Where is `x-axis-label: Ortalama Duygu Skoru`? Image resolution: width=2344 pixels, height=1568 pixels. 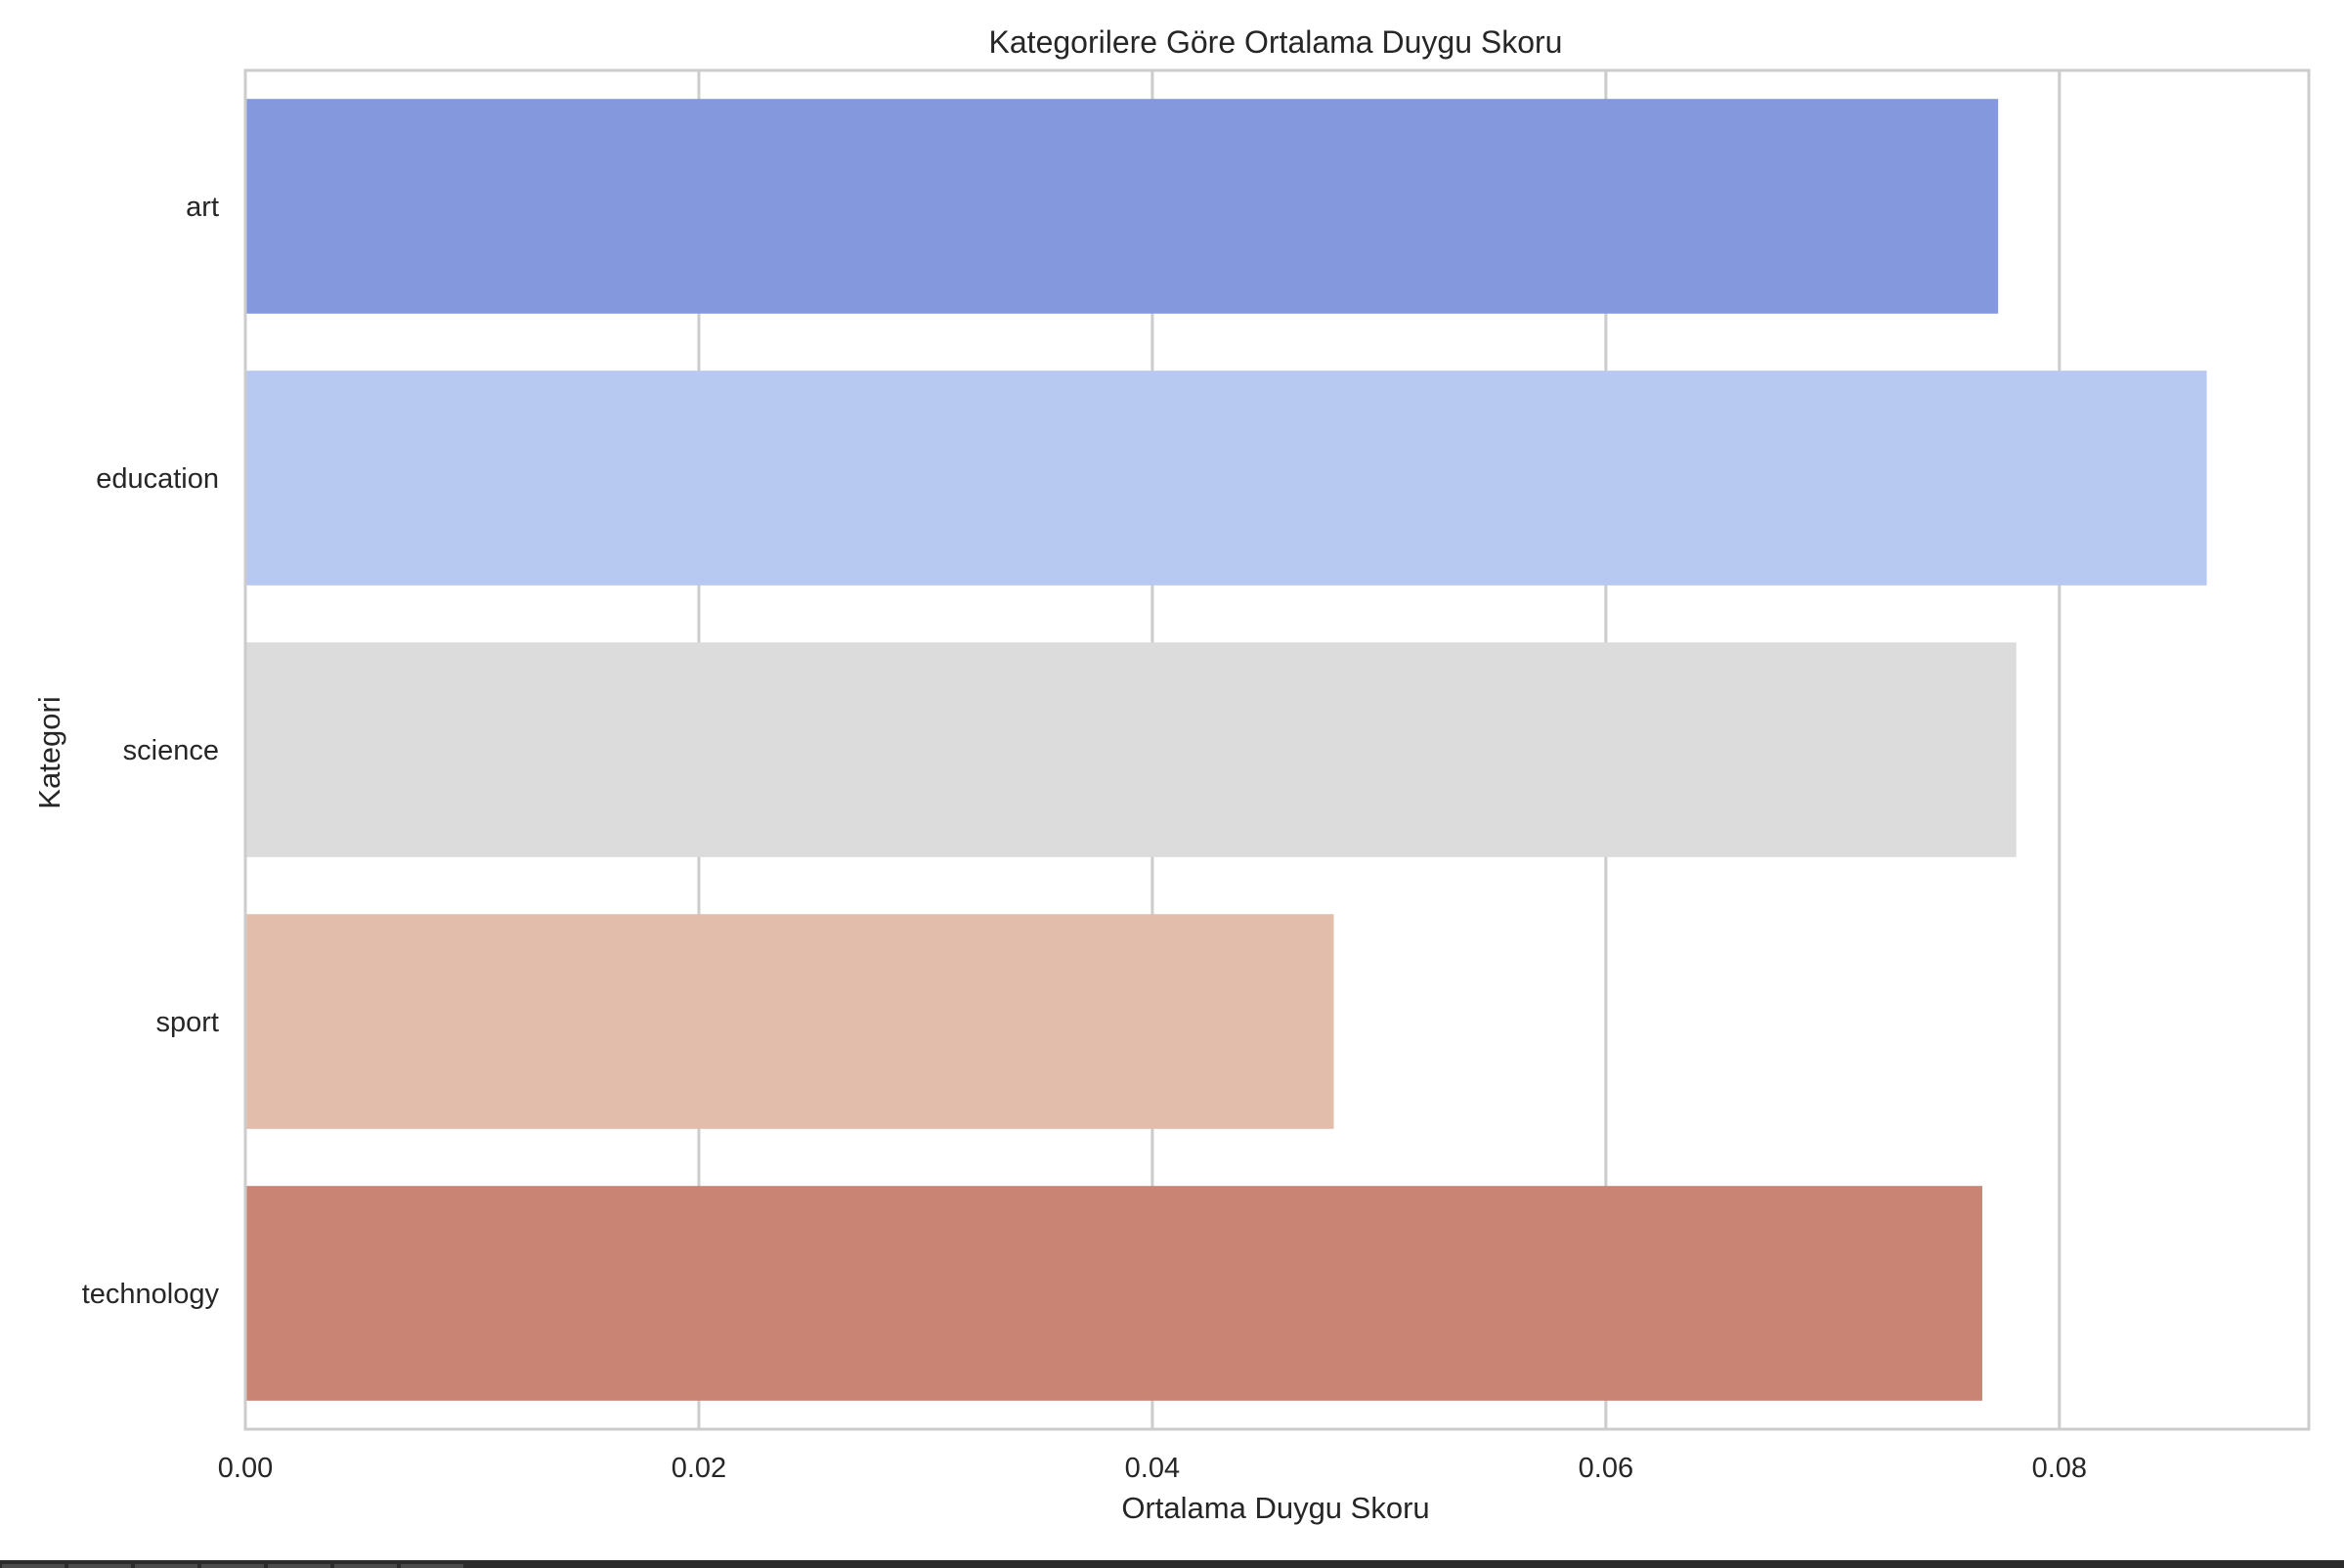
x-axis-label: Ortalama Duygu Skoru is located at coordinates (1275, 1508).